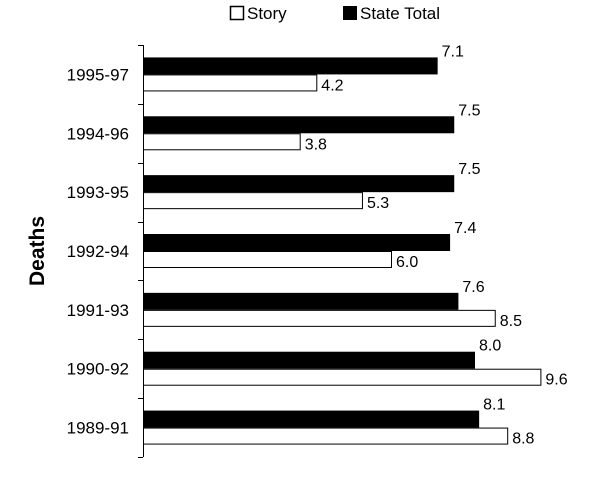  I want to click on category-label-1995-97: 1995-97, so click(98, 74).